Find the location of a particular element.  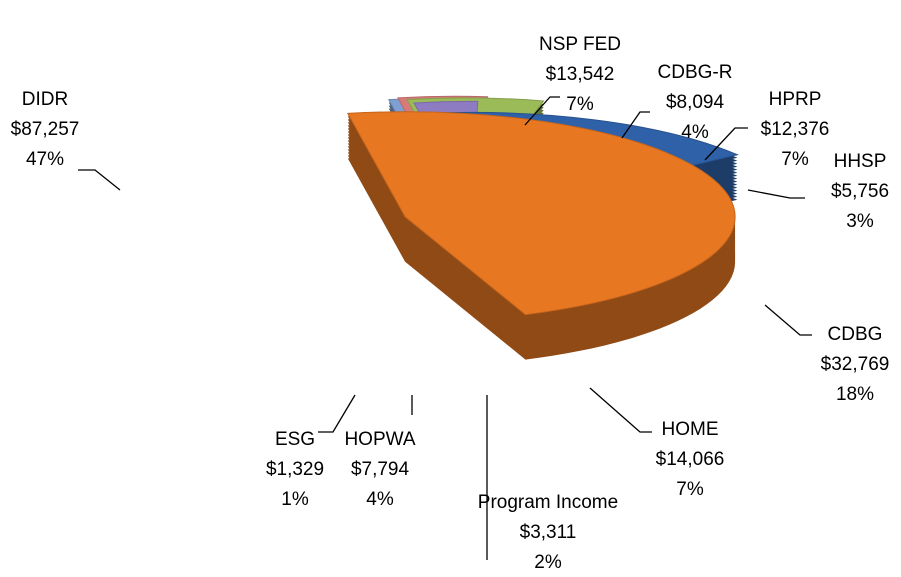

slice-label: CDBG-R is located at coordinates (695, 72).